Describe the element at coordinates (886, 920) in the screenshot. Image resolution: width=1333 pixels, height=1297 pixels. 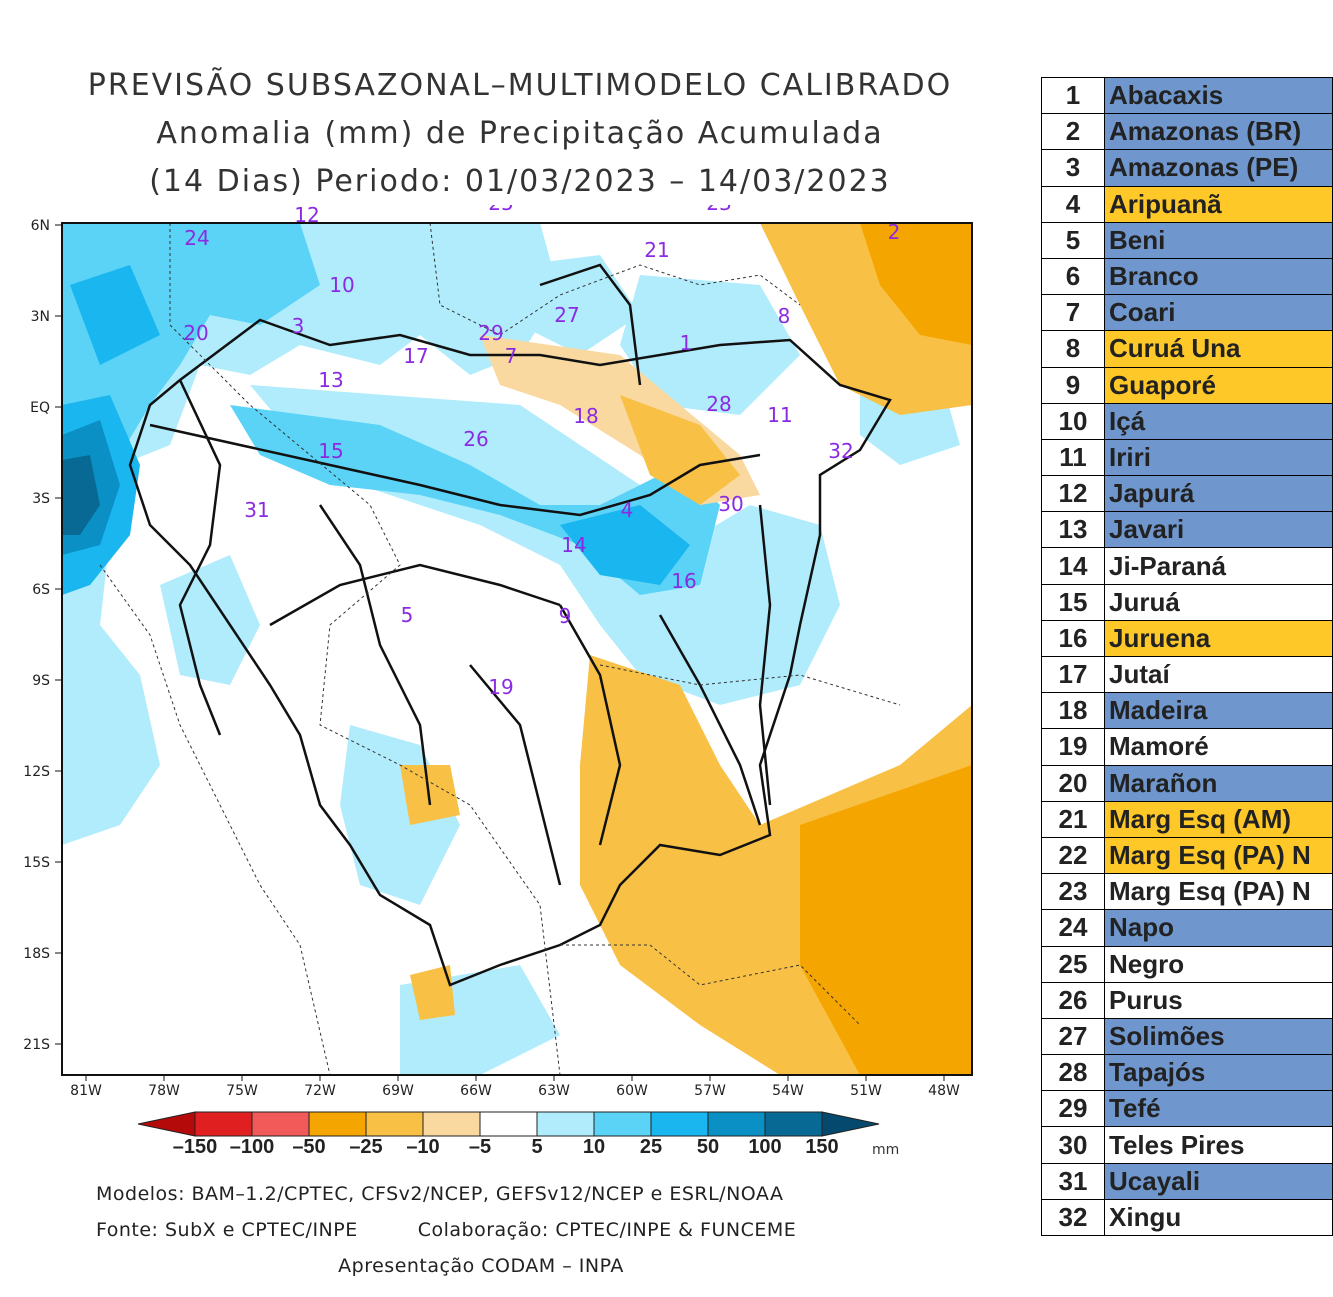
I see `dry-area-southeast-strong` at that location.